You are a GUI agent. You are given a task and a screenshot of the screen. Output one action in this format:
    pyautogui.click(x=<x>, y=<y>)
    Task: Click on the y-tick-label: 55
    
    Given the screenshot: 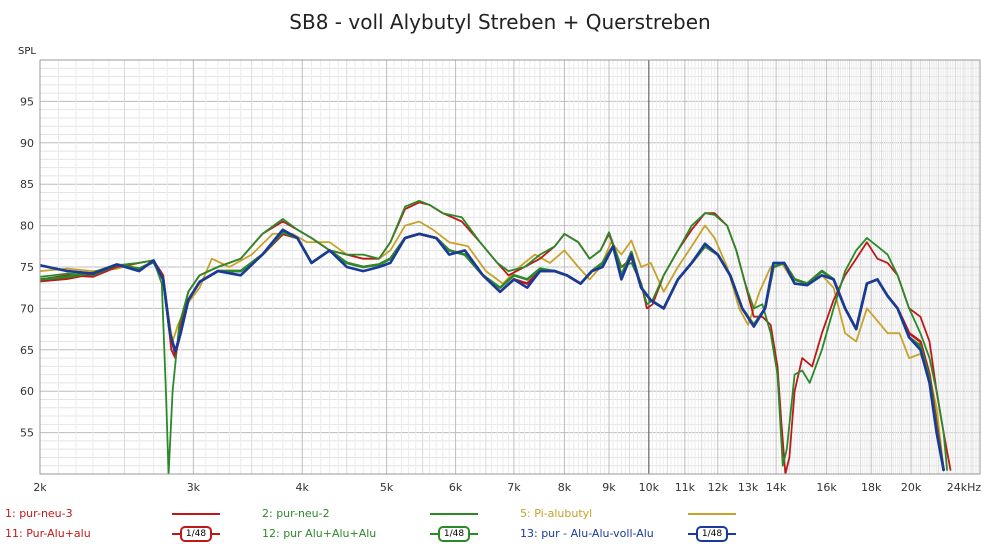 What is the action you would take?
    pyautogui.click(x=27, y=433)
    